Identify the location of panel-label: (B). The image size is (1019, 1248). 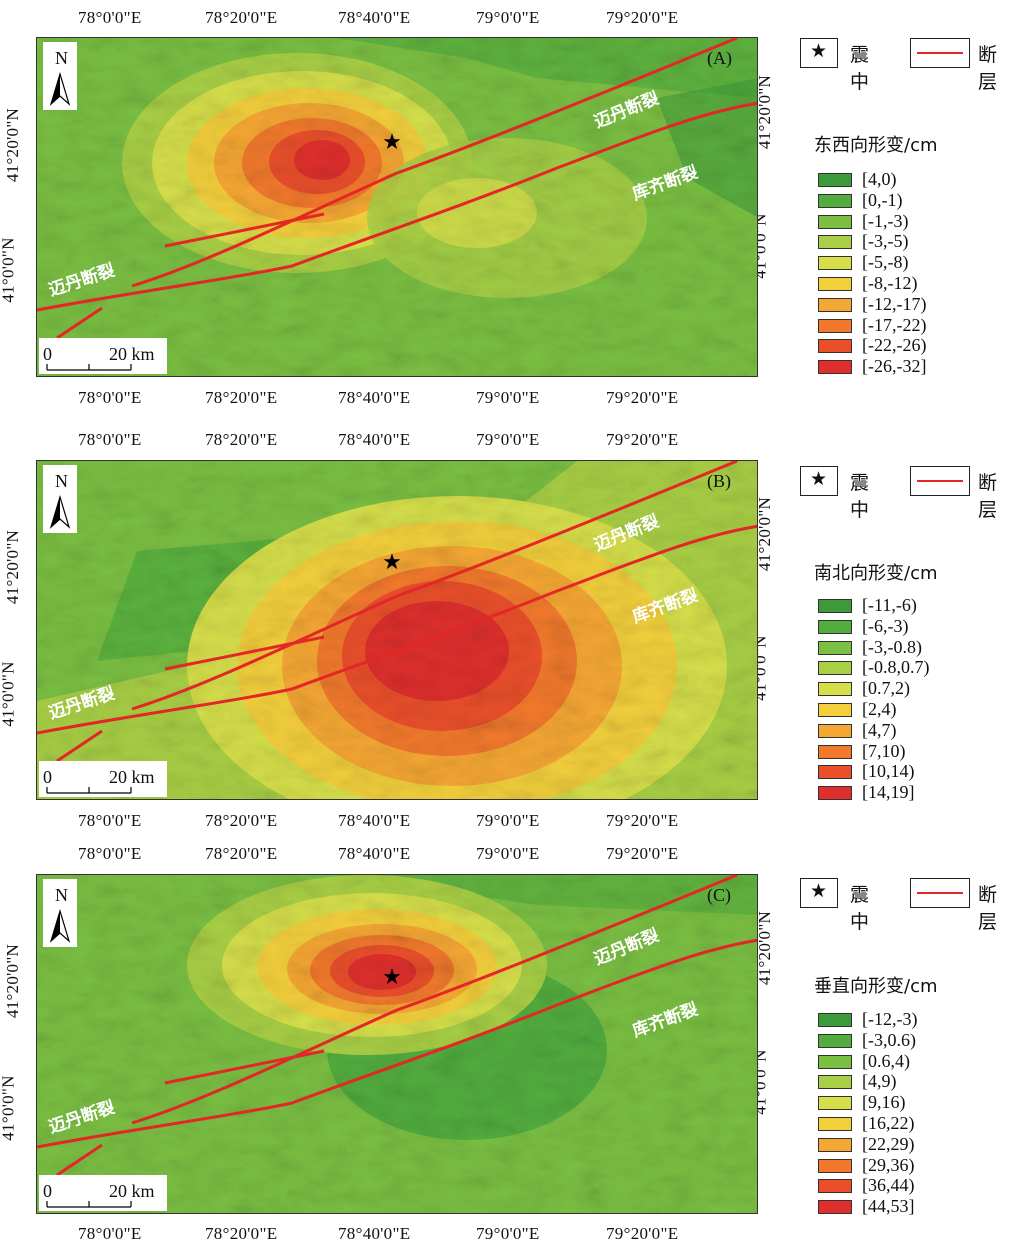
(719, 481).